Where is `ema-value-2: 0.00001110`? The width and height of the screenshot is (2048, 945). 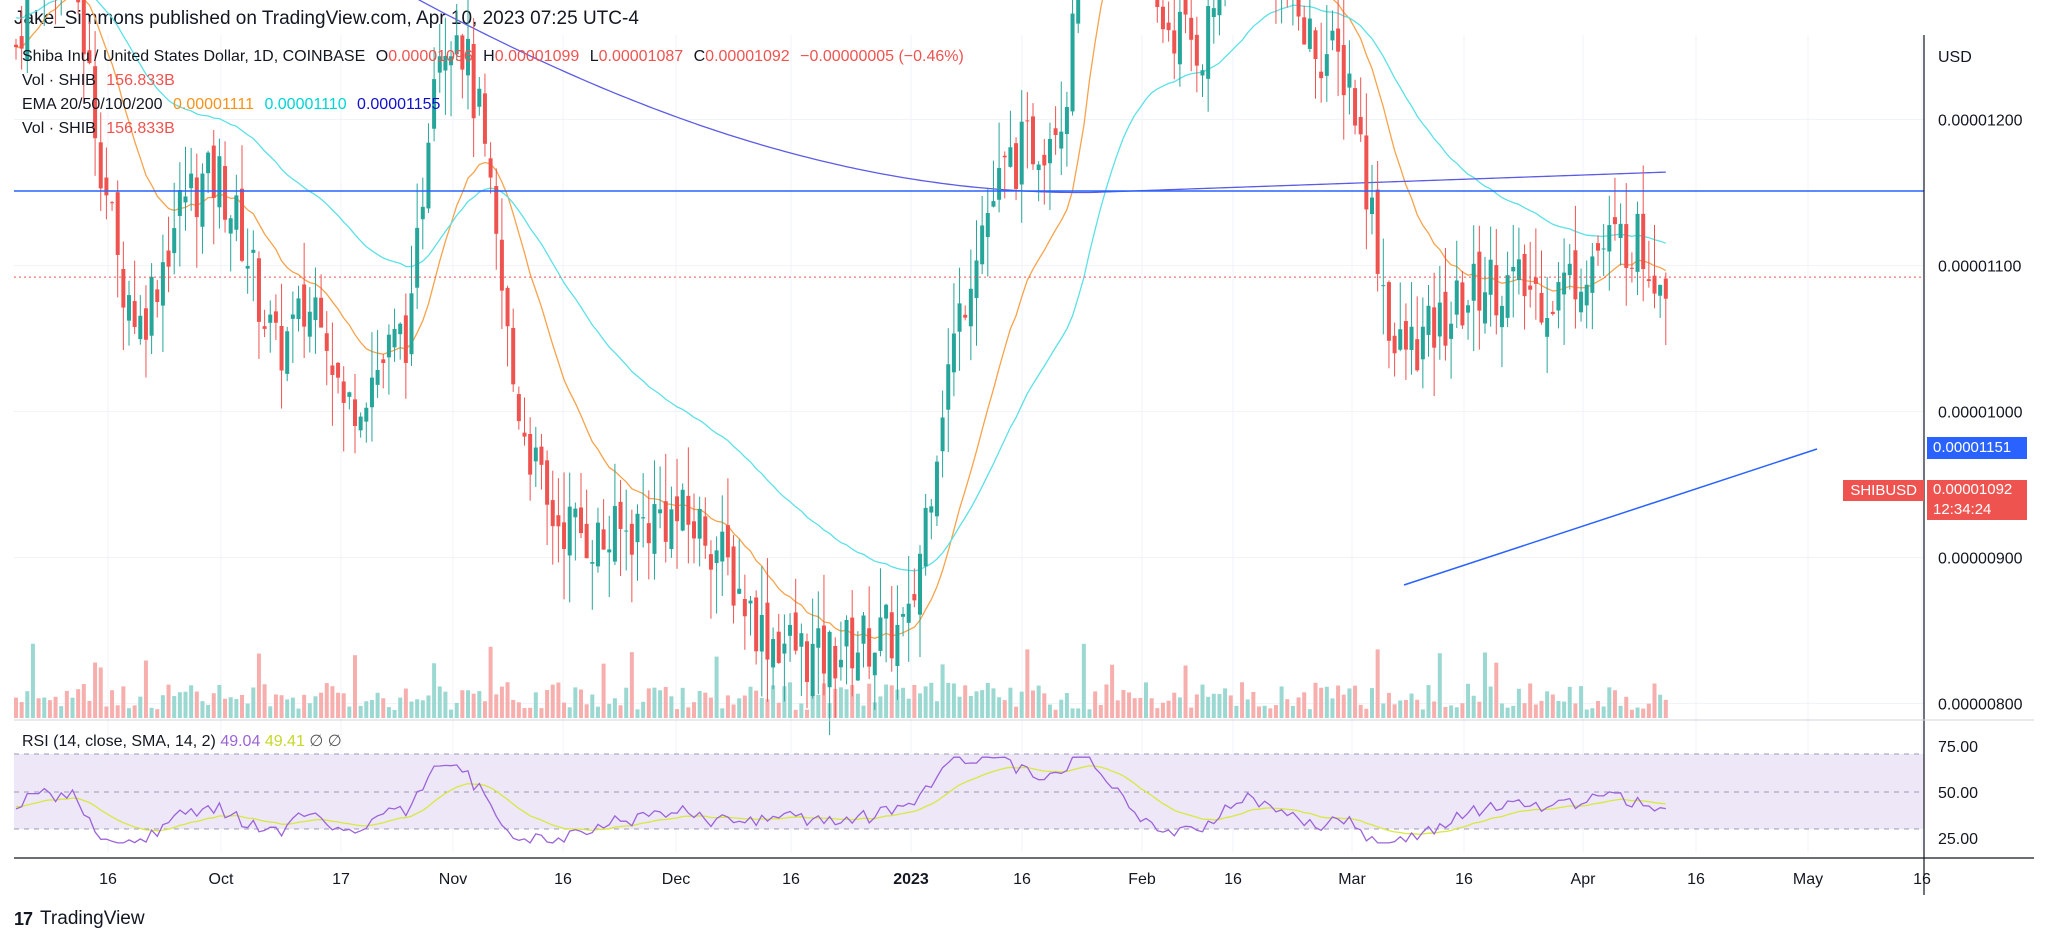 ema-value-2: 0.00001110 is located at coordinates (305, 104).